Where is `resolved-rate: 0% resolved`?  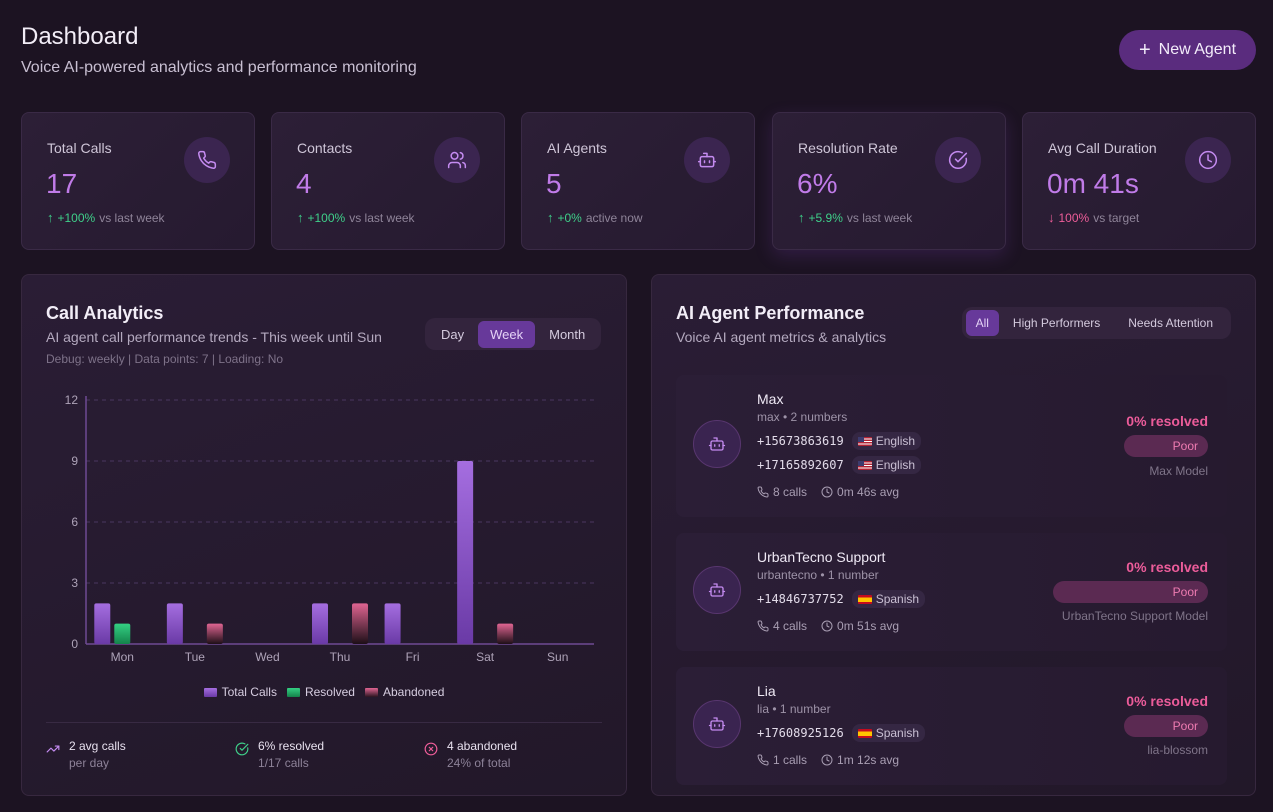
resolved-rate: 0% resolved is located at coordinates (1167, 567).